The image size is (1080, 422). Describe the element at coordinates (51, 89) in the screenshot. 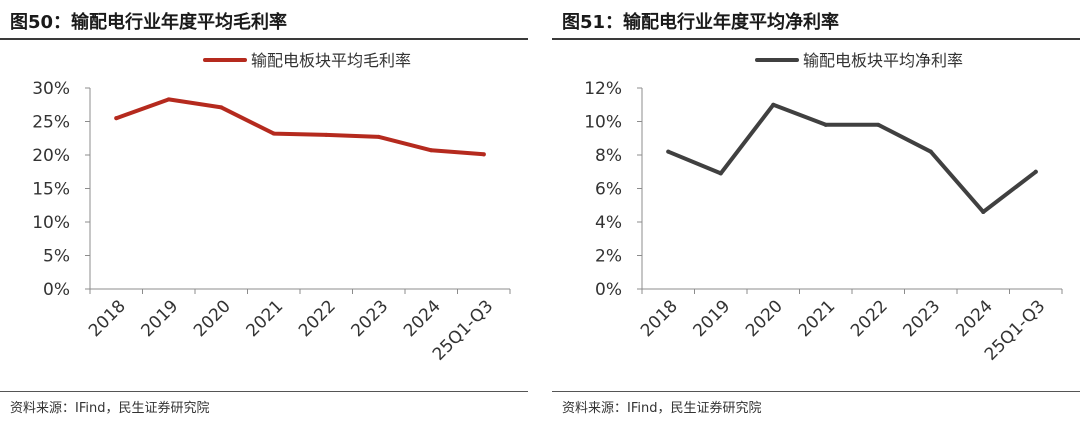

I see `y-tick-label: 30%` at that location.